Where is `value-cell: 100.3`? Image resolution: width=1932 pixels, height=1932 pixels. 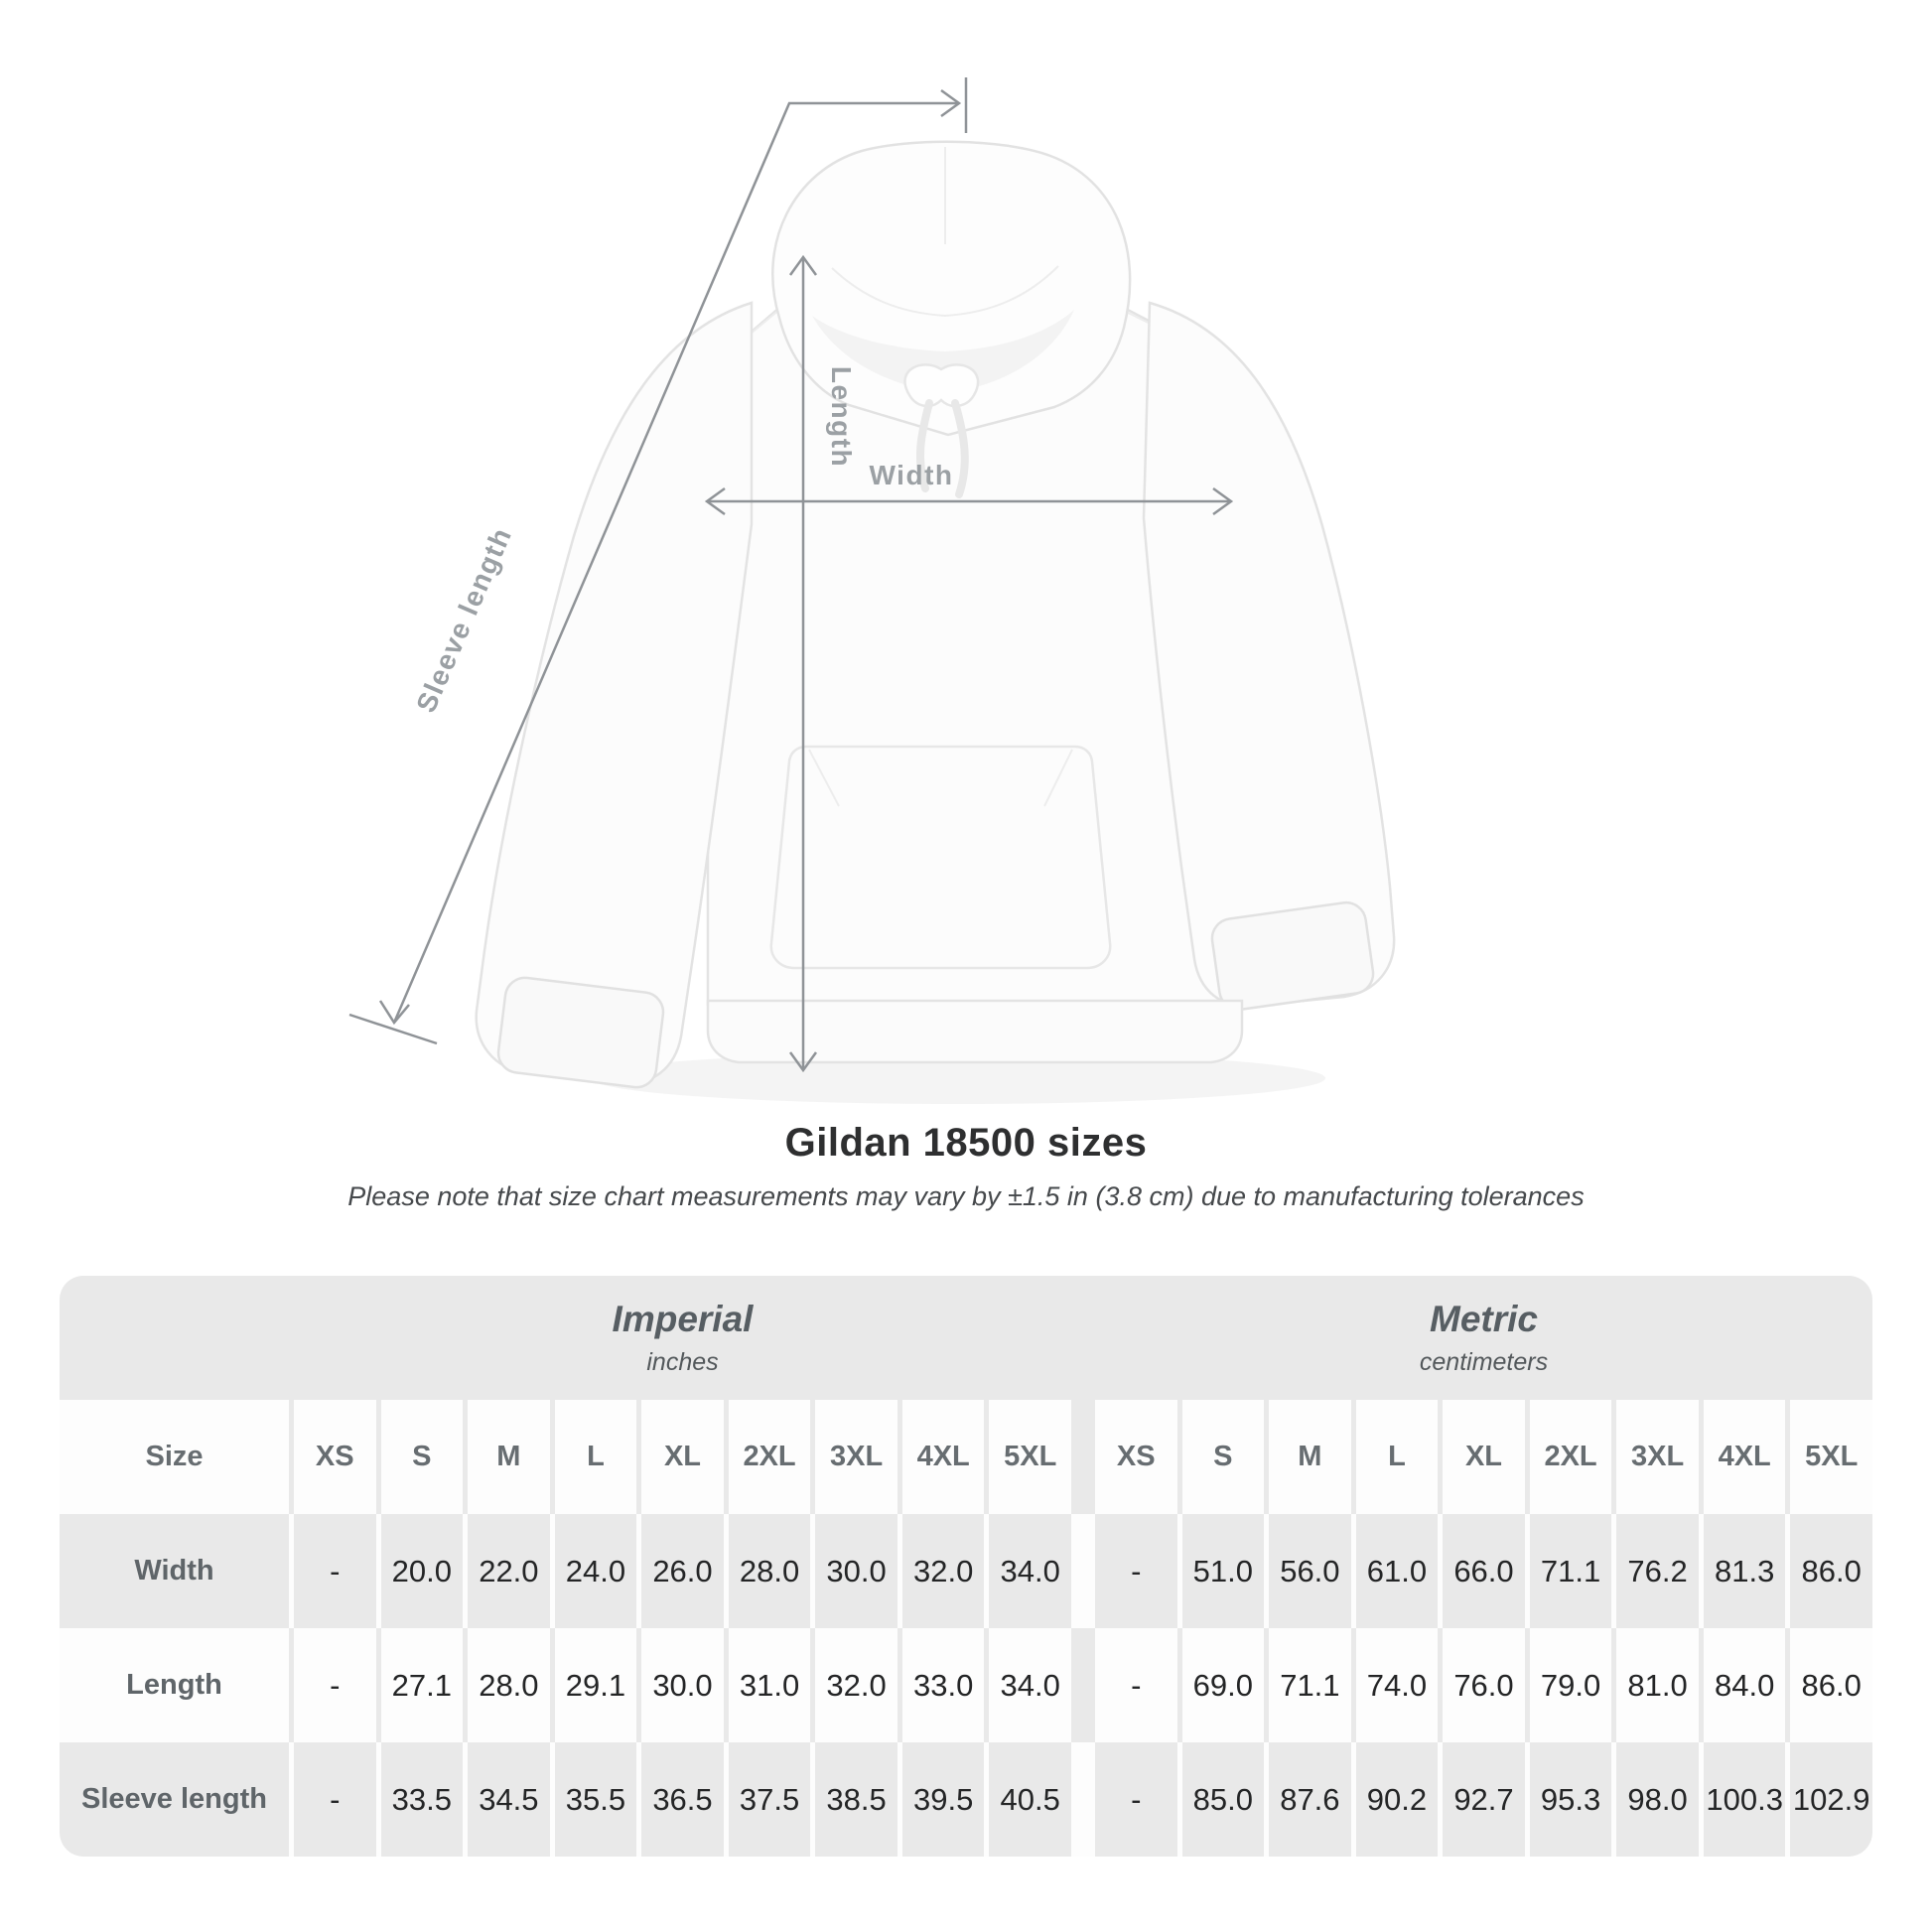 value-cell: 100.3 is located at coordinates (1745, 1799).